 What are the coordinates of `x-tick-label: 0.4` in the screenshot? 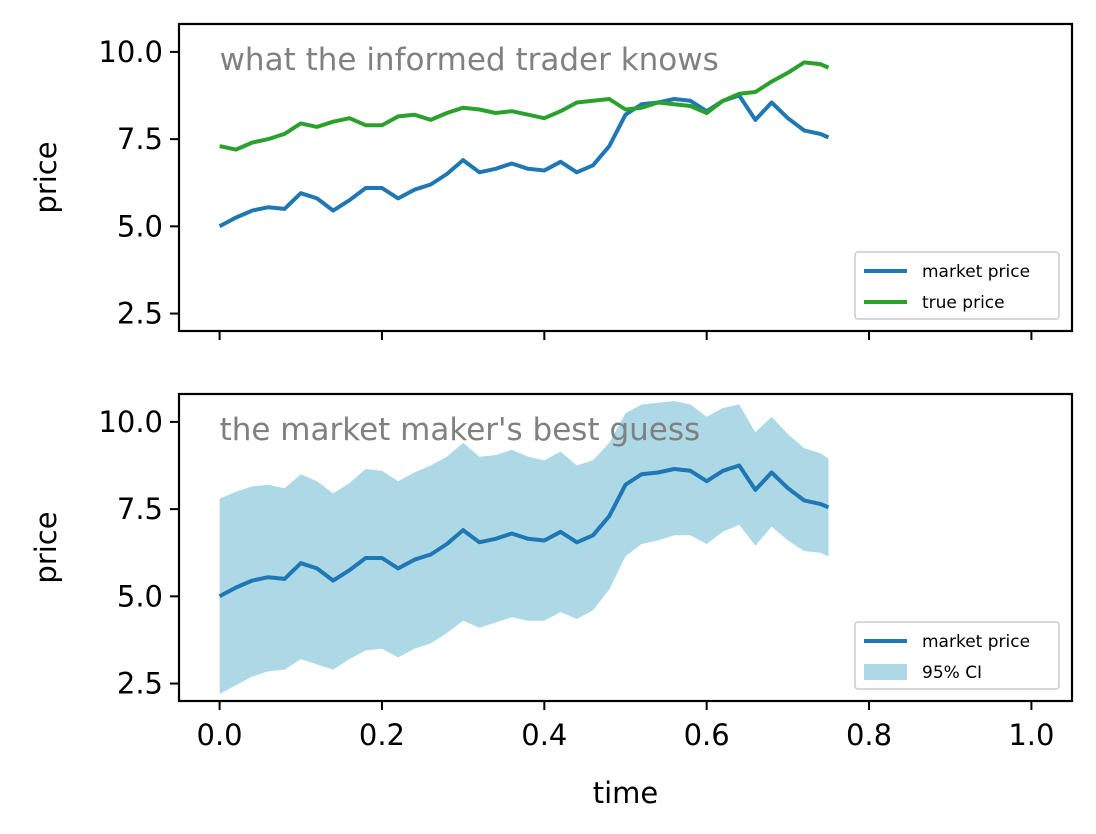 It's located at (544, 735).